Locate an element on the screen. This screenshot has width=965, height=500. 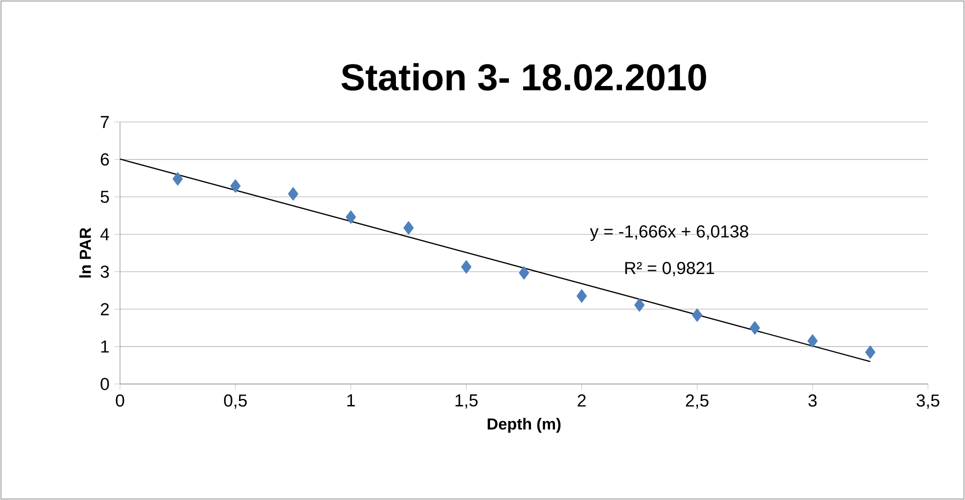
y-tick-label: 6 is located at coordinates (104, 159).